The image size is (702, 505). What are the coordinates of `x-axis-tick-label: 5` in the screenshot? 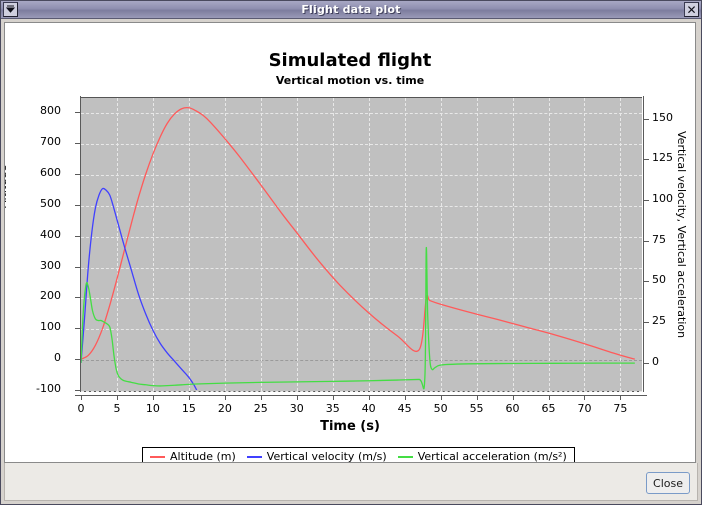 It's located at (117, 408).